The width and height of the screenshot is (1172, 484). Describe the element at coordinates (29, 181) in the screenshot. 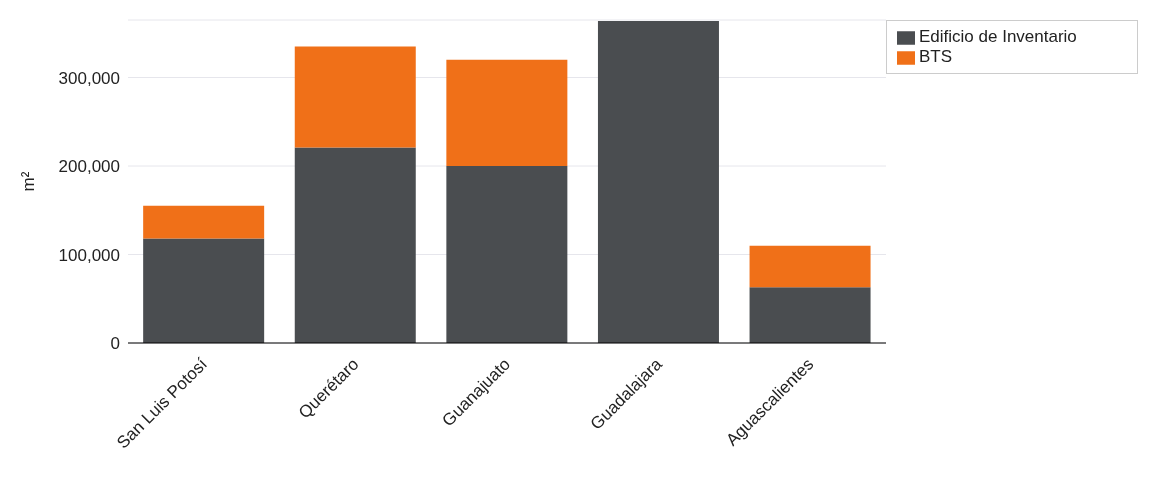

I see `y-axis-title: m²` at that location.